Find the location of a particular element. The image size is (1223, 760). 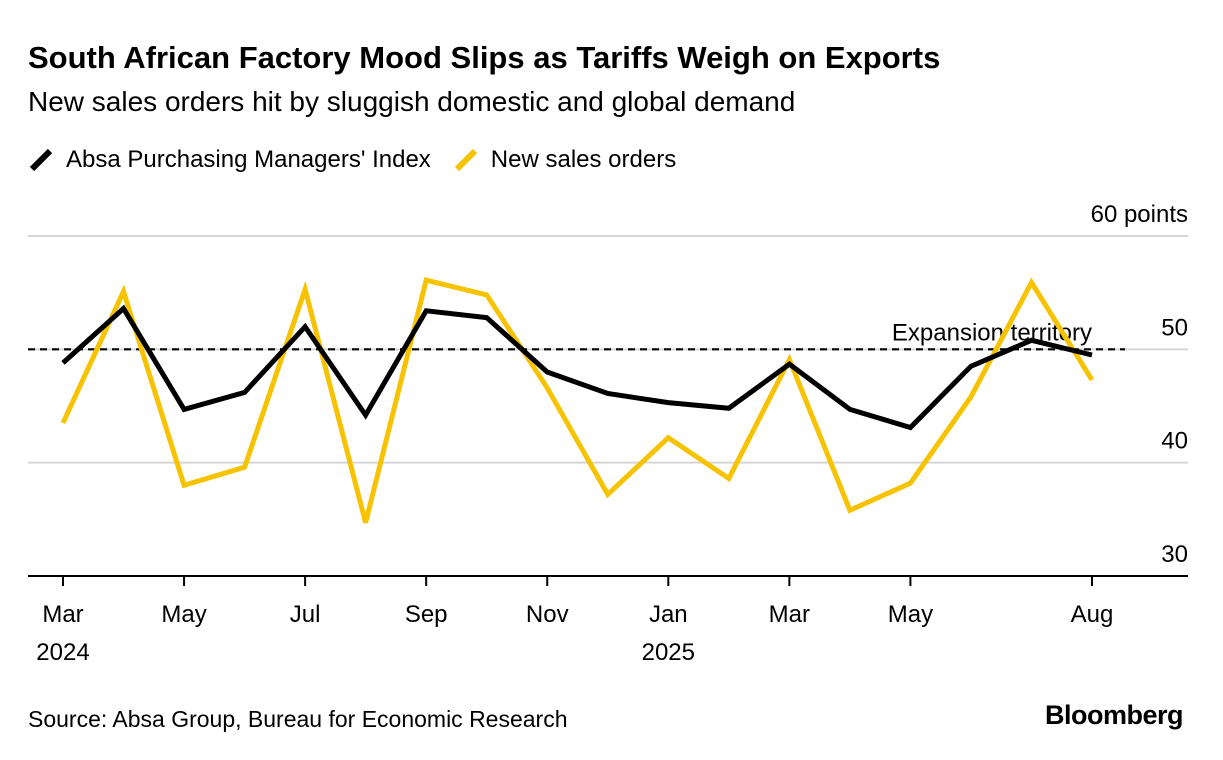

bloomberg-logo: Bloomberg is located at coordinates (1114, 715).